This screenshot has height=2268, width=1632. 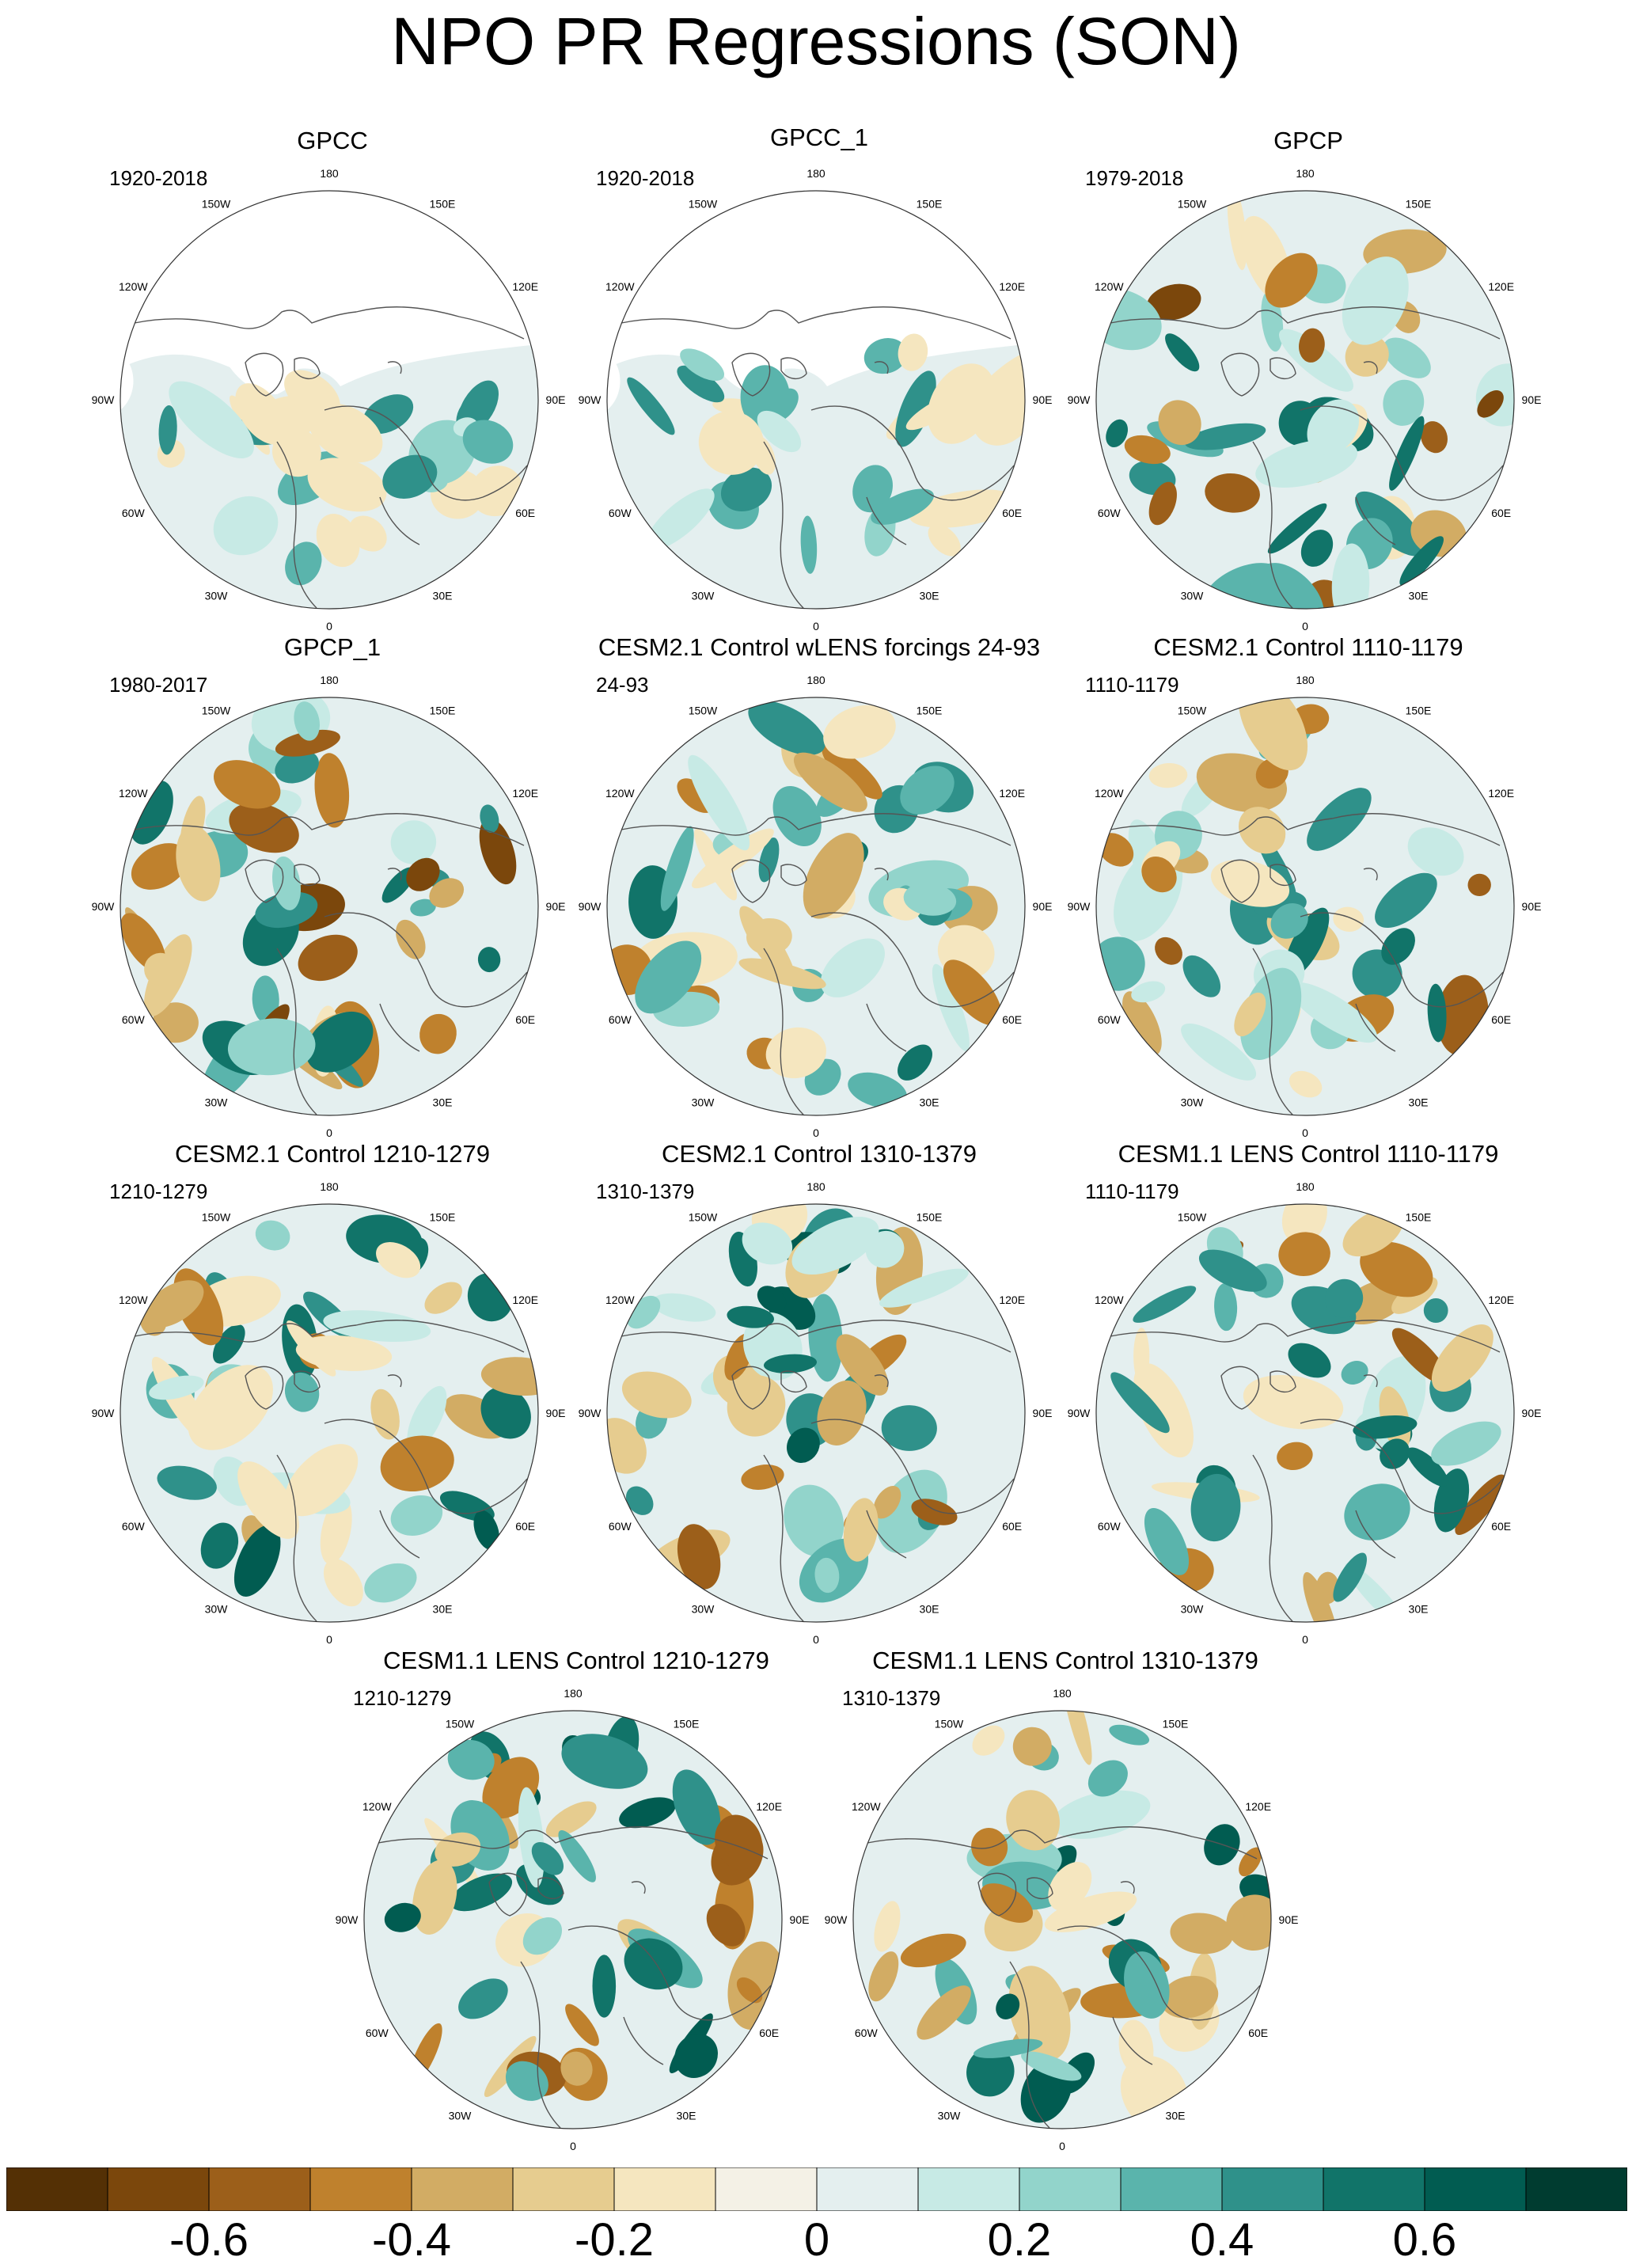 I want to click on panel-period: 1980-2017, so click(x=158, y=685).